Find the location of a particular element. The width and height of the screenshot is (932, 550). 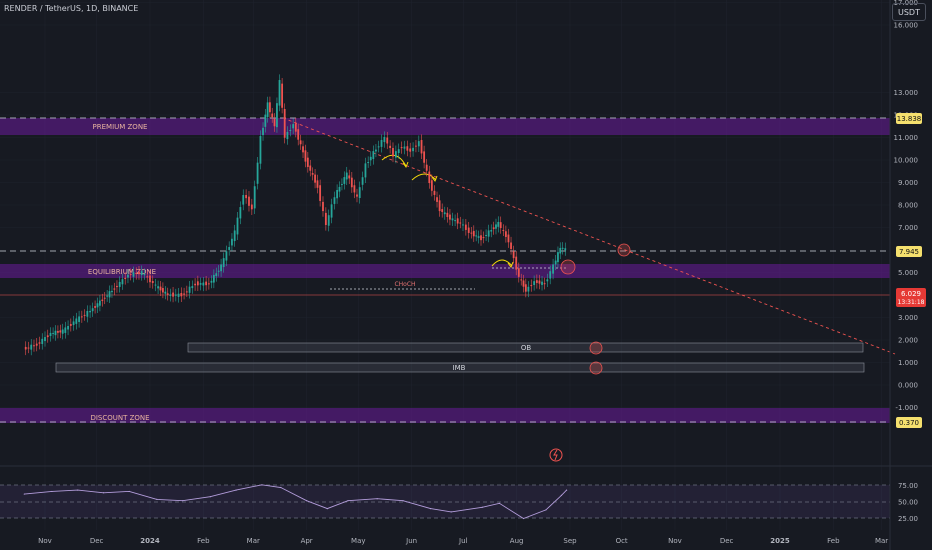

ob-label: OB is located at coordinates (526, 348).